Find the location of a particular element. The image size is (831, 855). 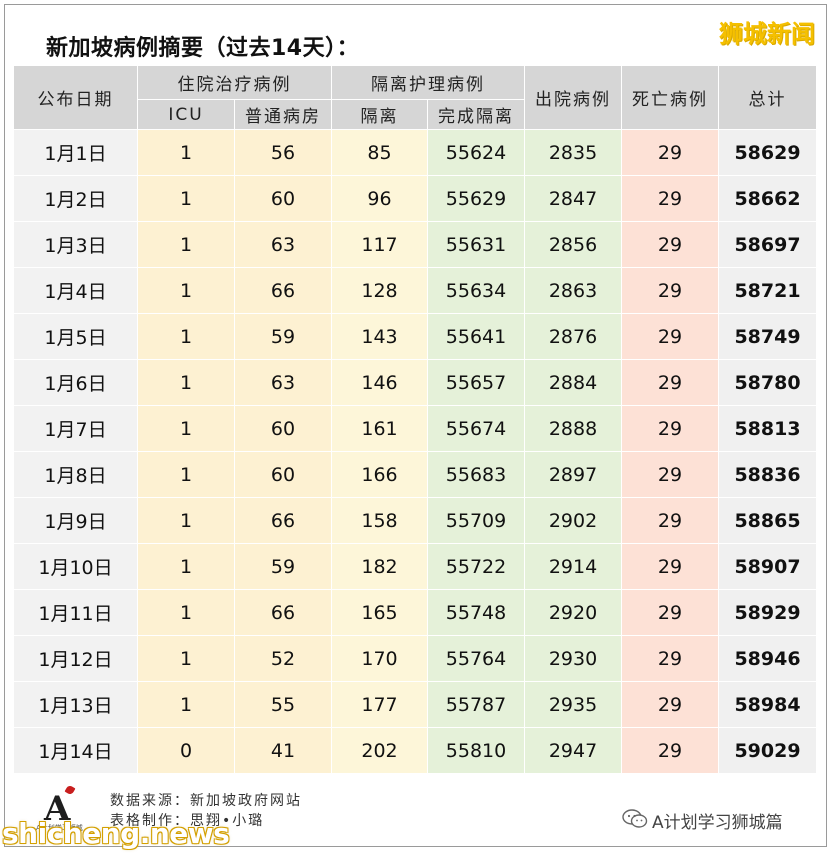

table-cell-total: 58629 is located at coordinates (768, 153).